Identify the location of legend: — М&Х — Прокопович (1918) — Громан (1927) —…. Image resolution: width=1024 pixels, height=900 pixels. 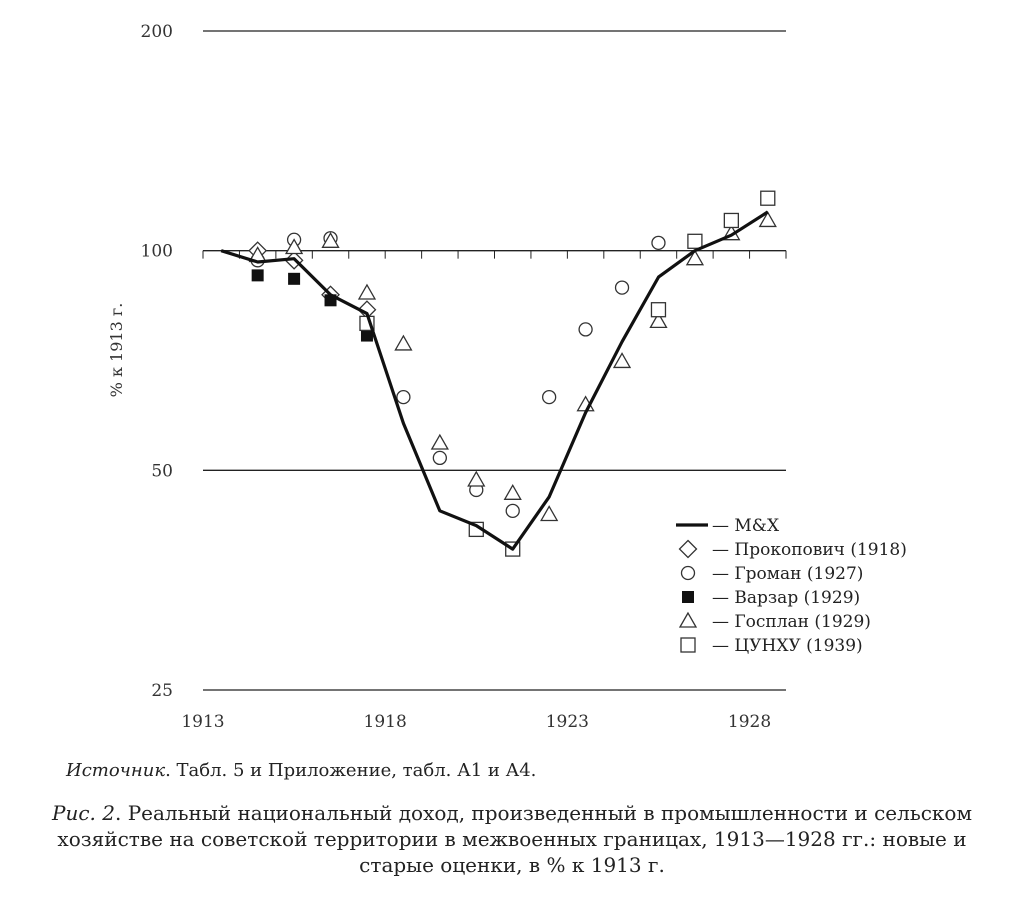
(791, 586).